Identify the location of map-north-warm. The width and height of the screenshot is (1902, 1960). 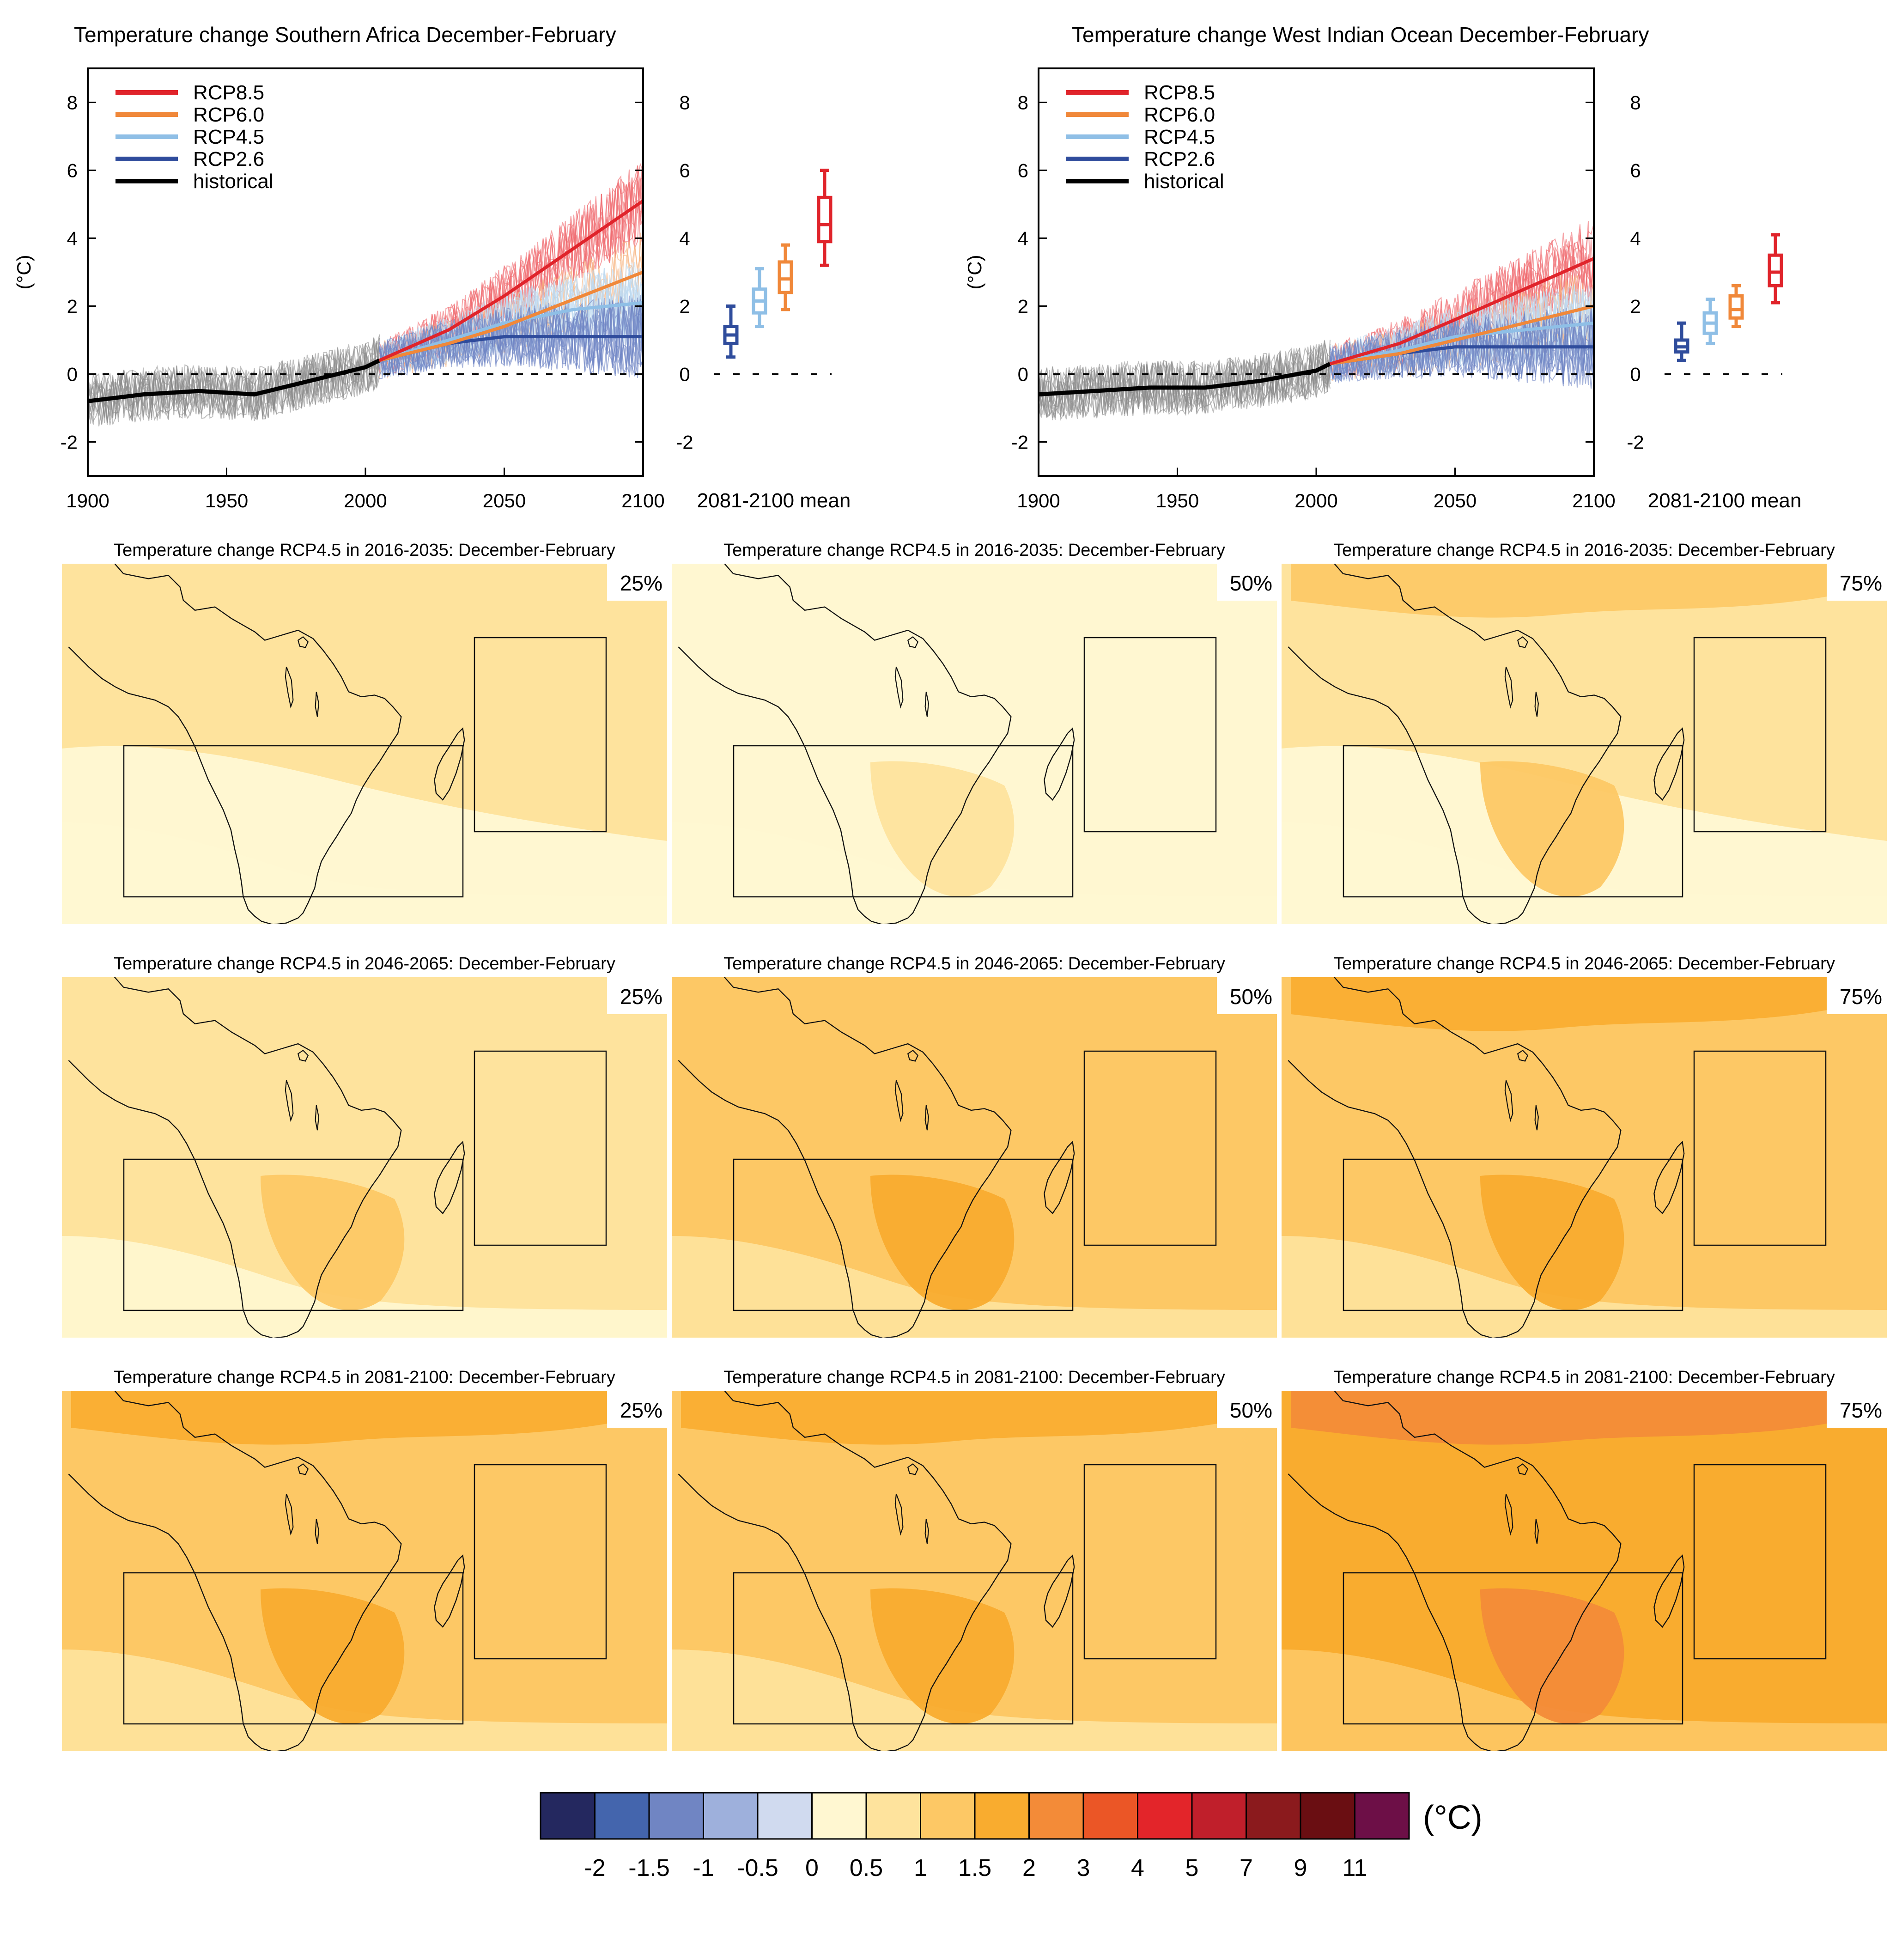
(1575, 1004).